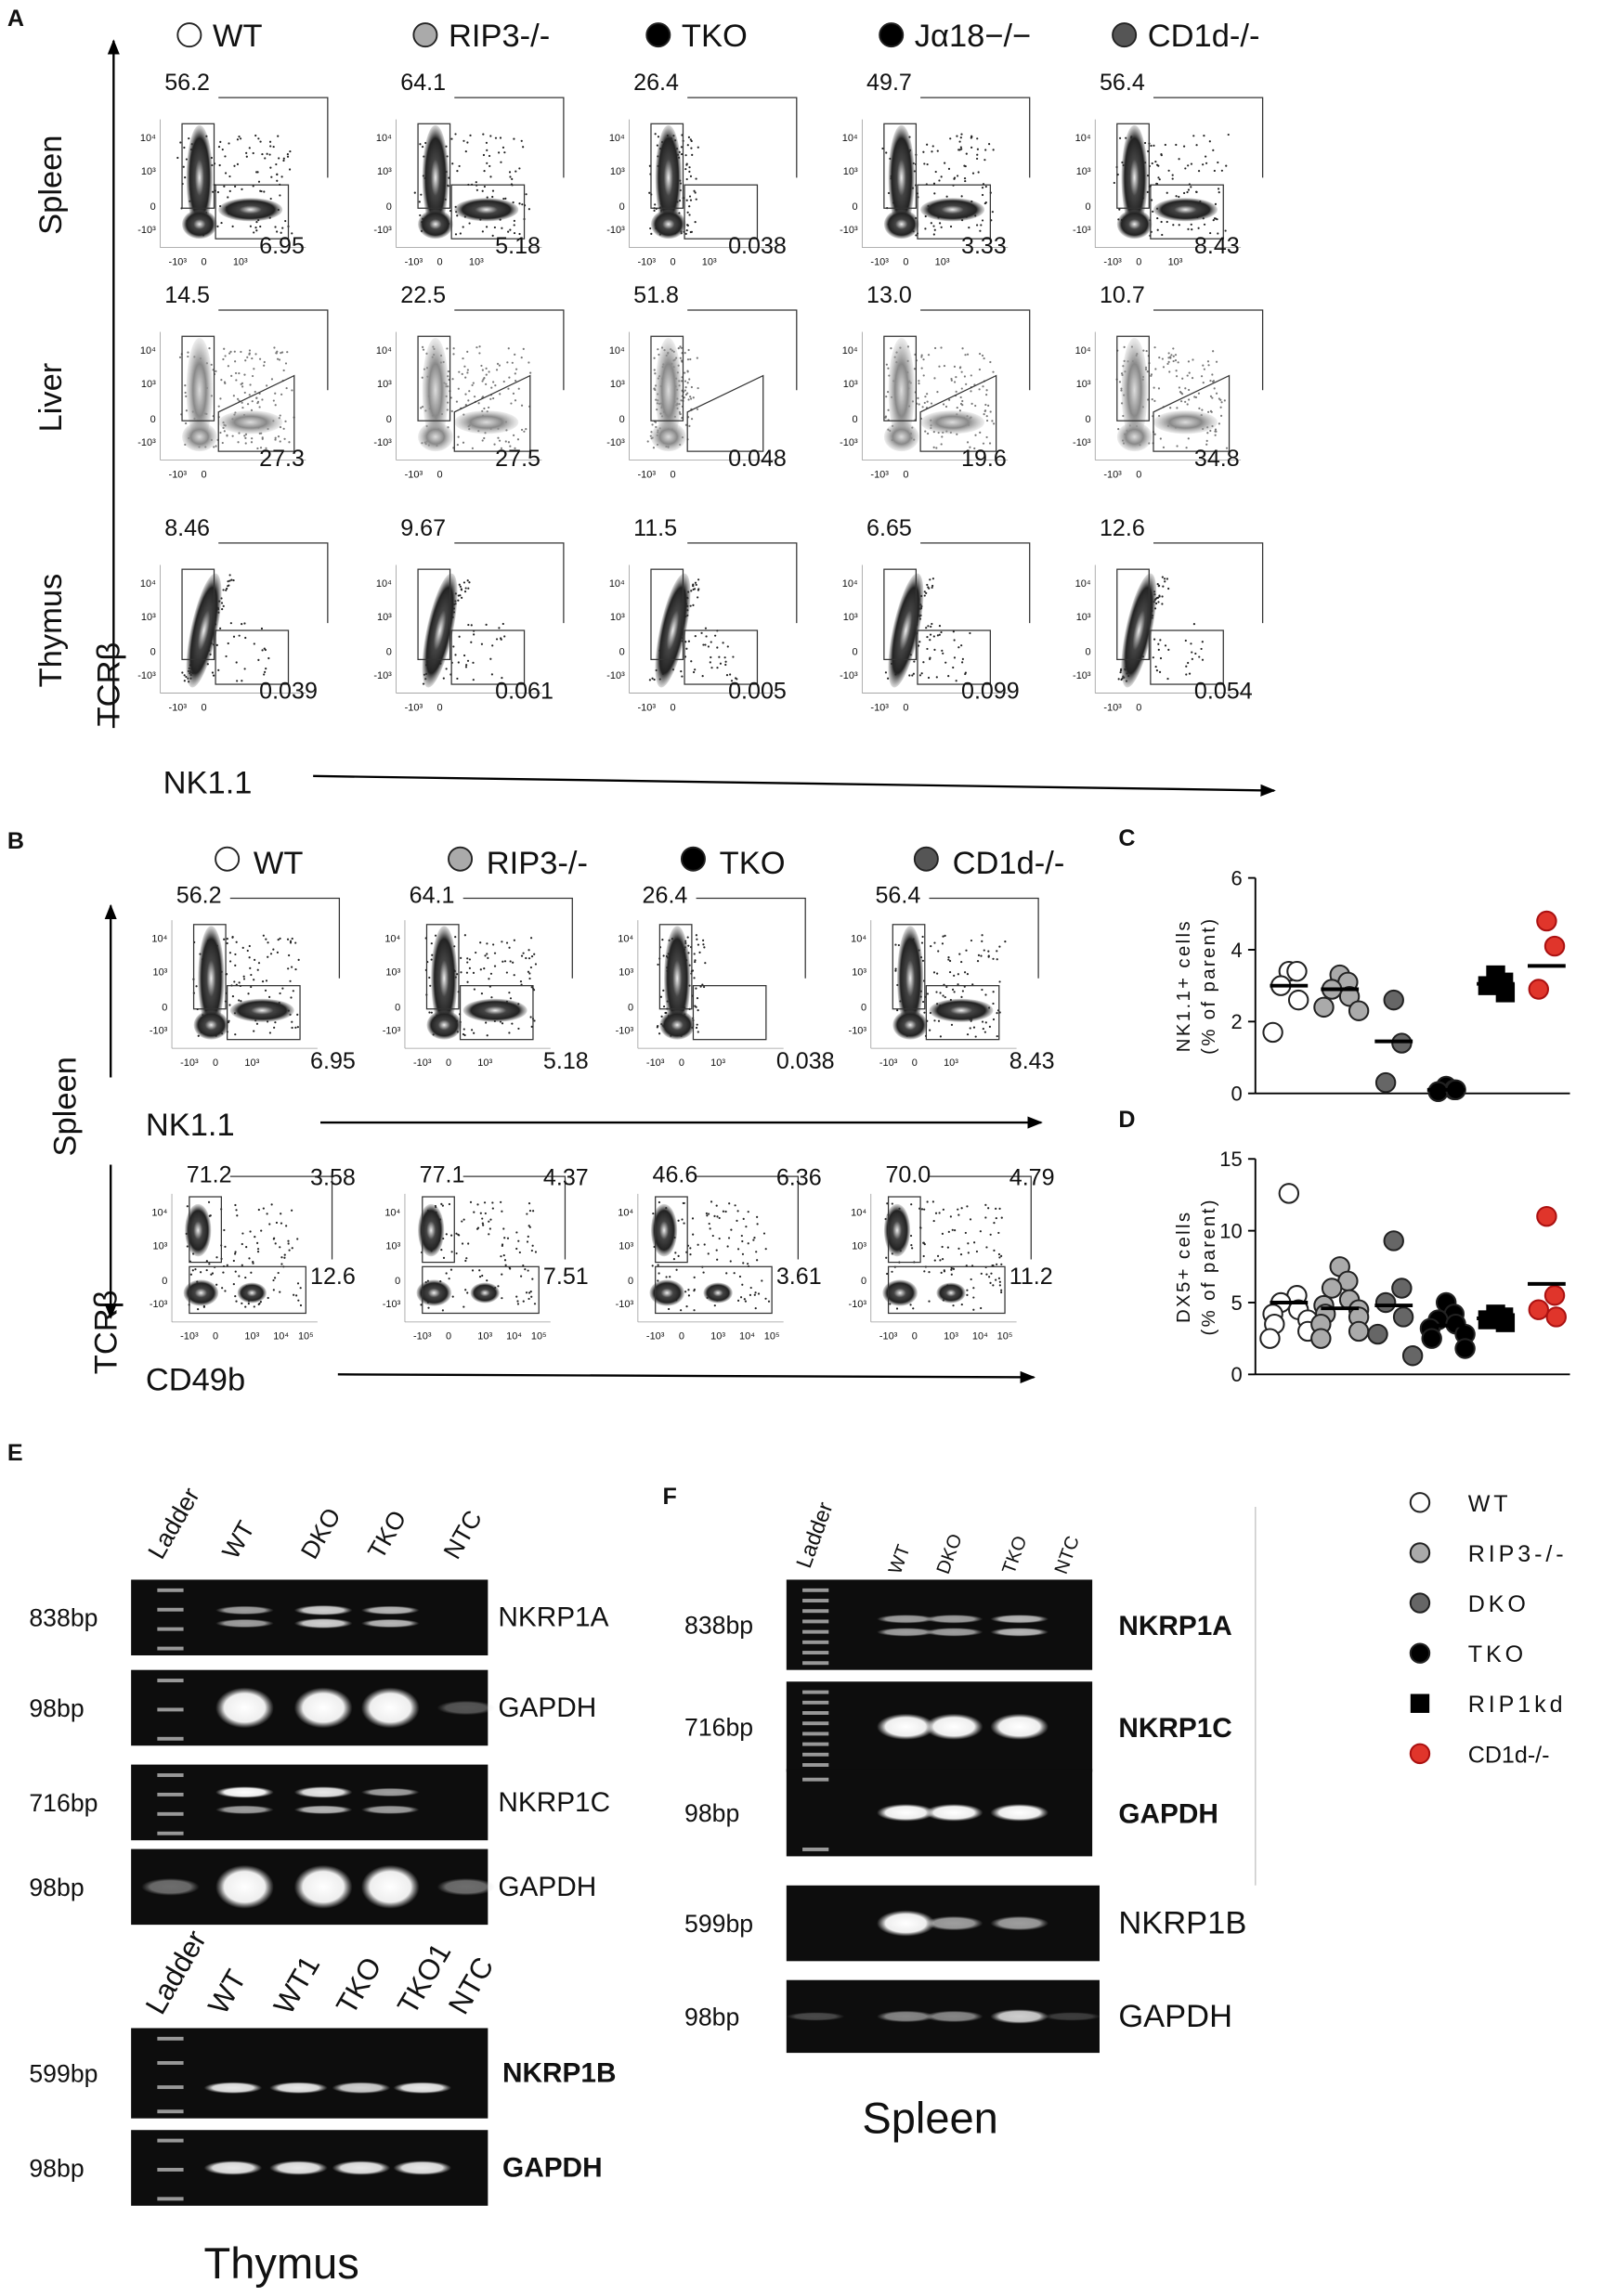 The image size is (1602, 2296). What do you see at coordinates (686, 1377) in the screenshot?
I see `axis-arrow` at bounding box center [686, 1377].